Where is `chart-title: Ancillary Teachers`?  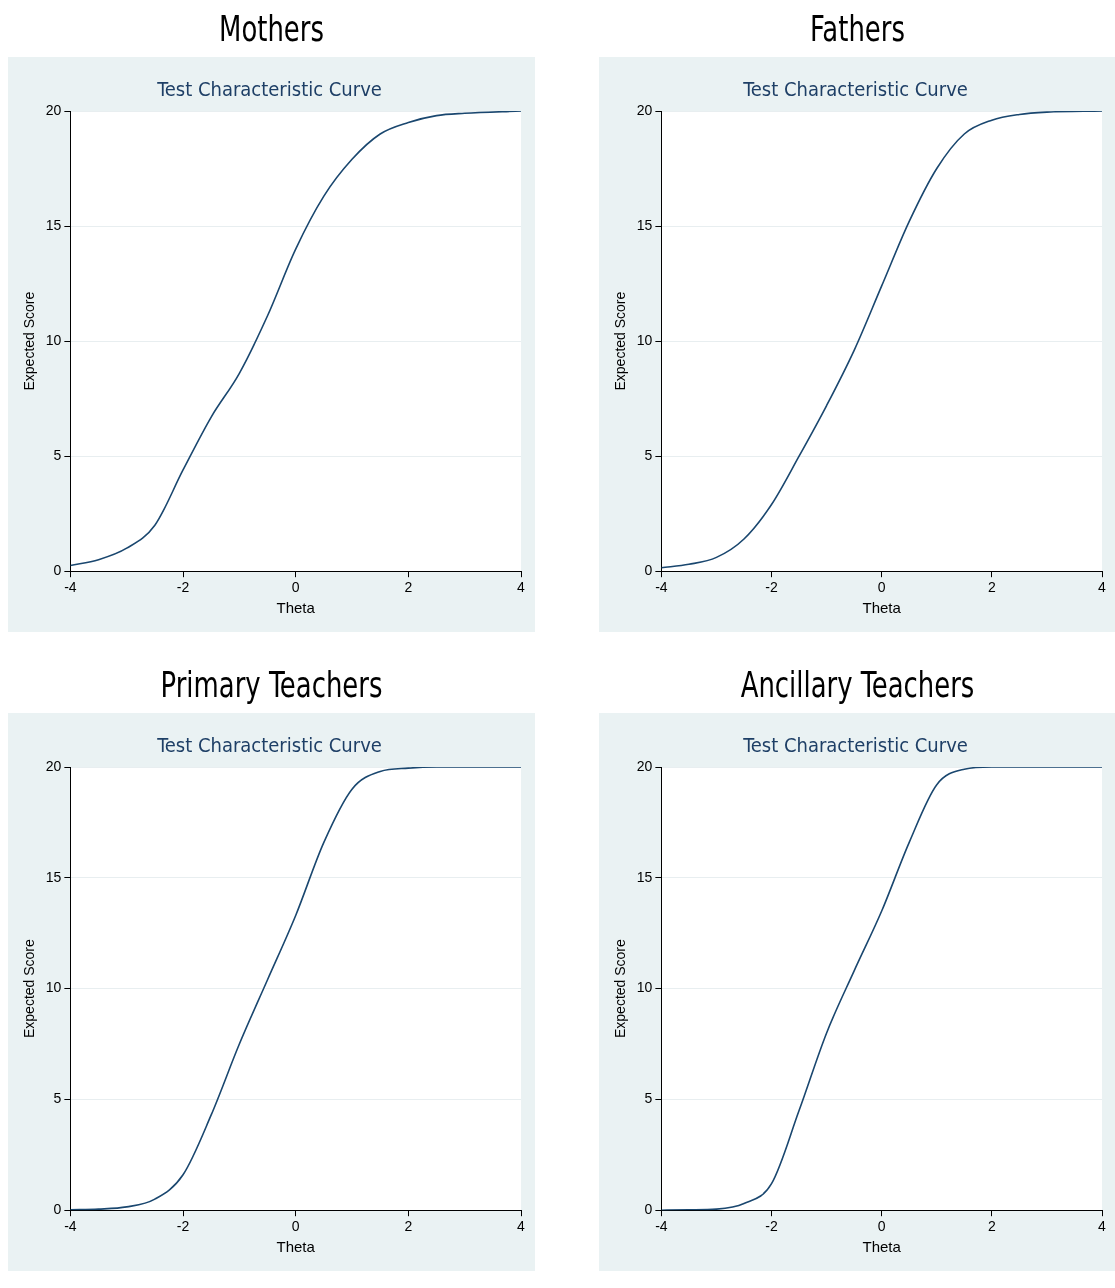
chart-title: Ancillary Teachers is located at coordinates (857, 685).